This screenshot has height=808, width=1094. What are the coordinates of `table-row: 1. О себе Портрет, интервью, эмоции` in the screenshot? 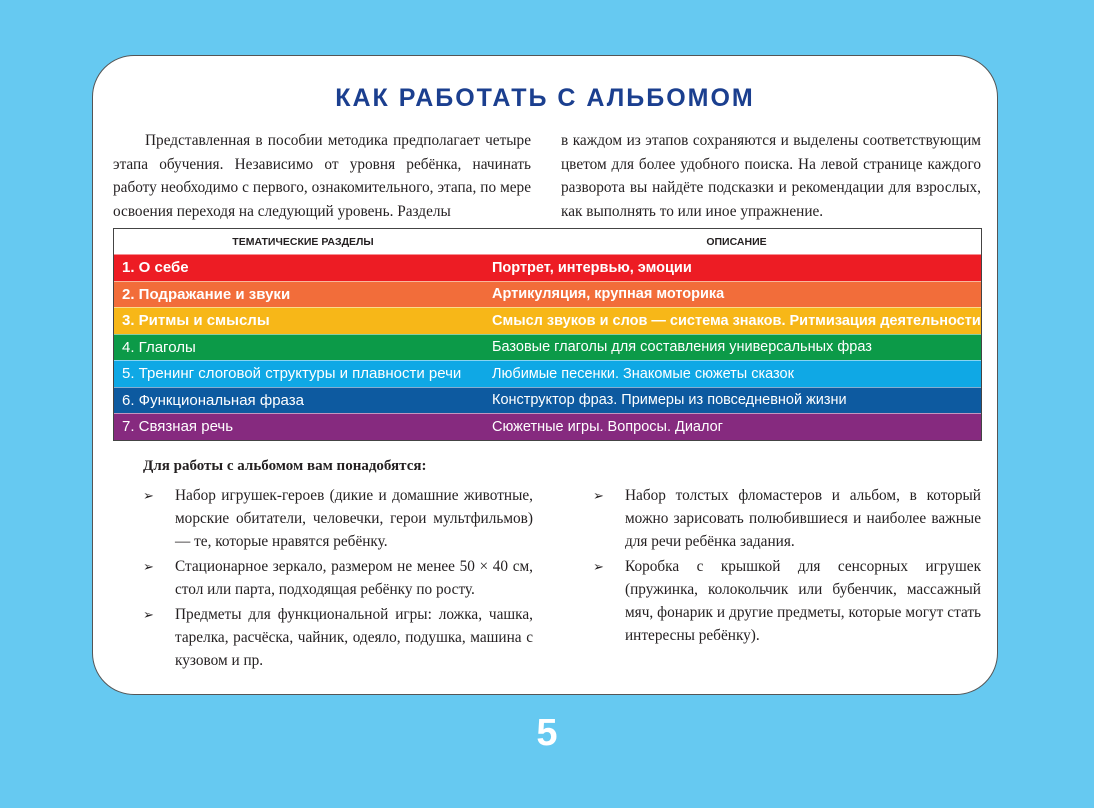 It's located at (547, 267).